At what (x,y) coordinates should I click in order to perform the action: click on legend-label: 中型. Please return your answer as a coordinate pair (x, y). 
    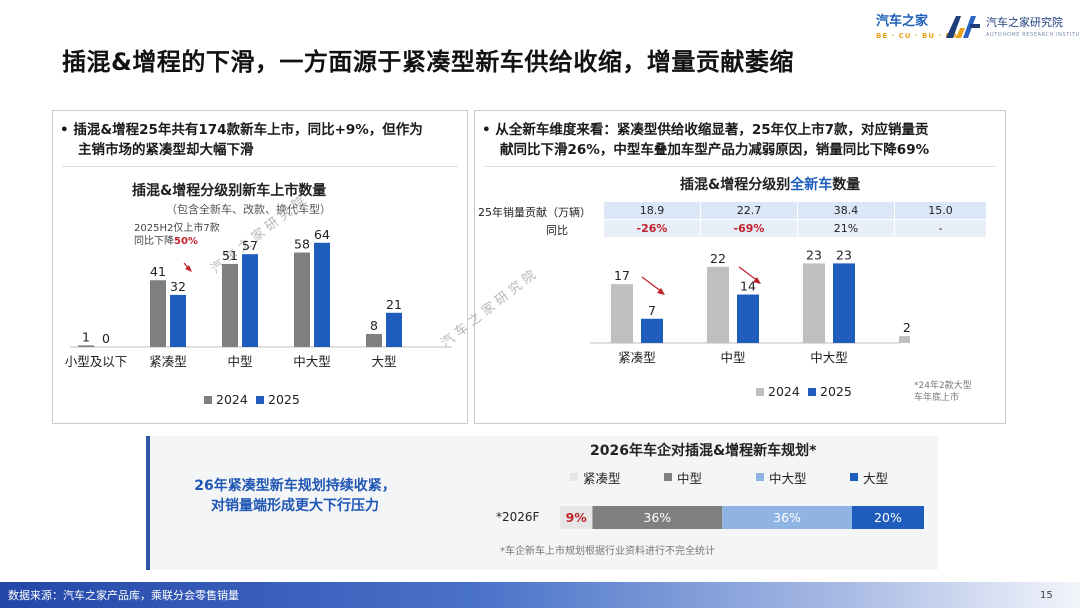
    Looking at the image, I should click on (690, 478).